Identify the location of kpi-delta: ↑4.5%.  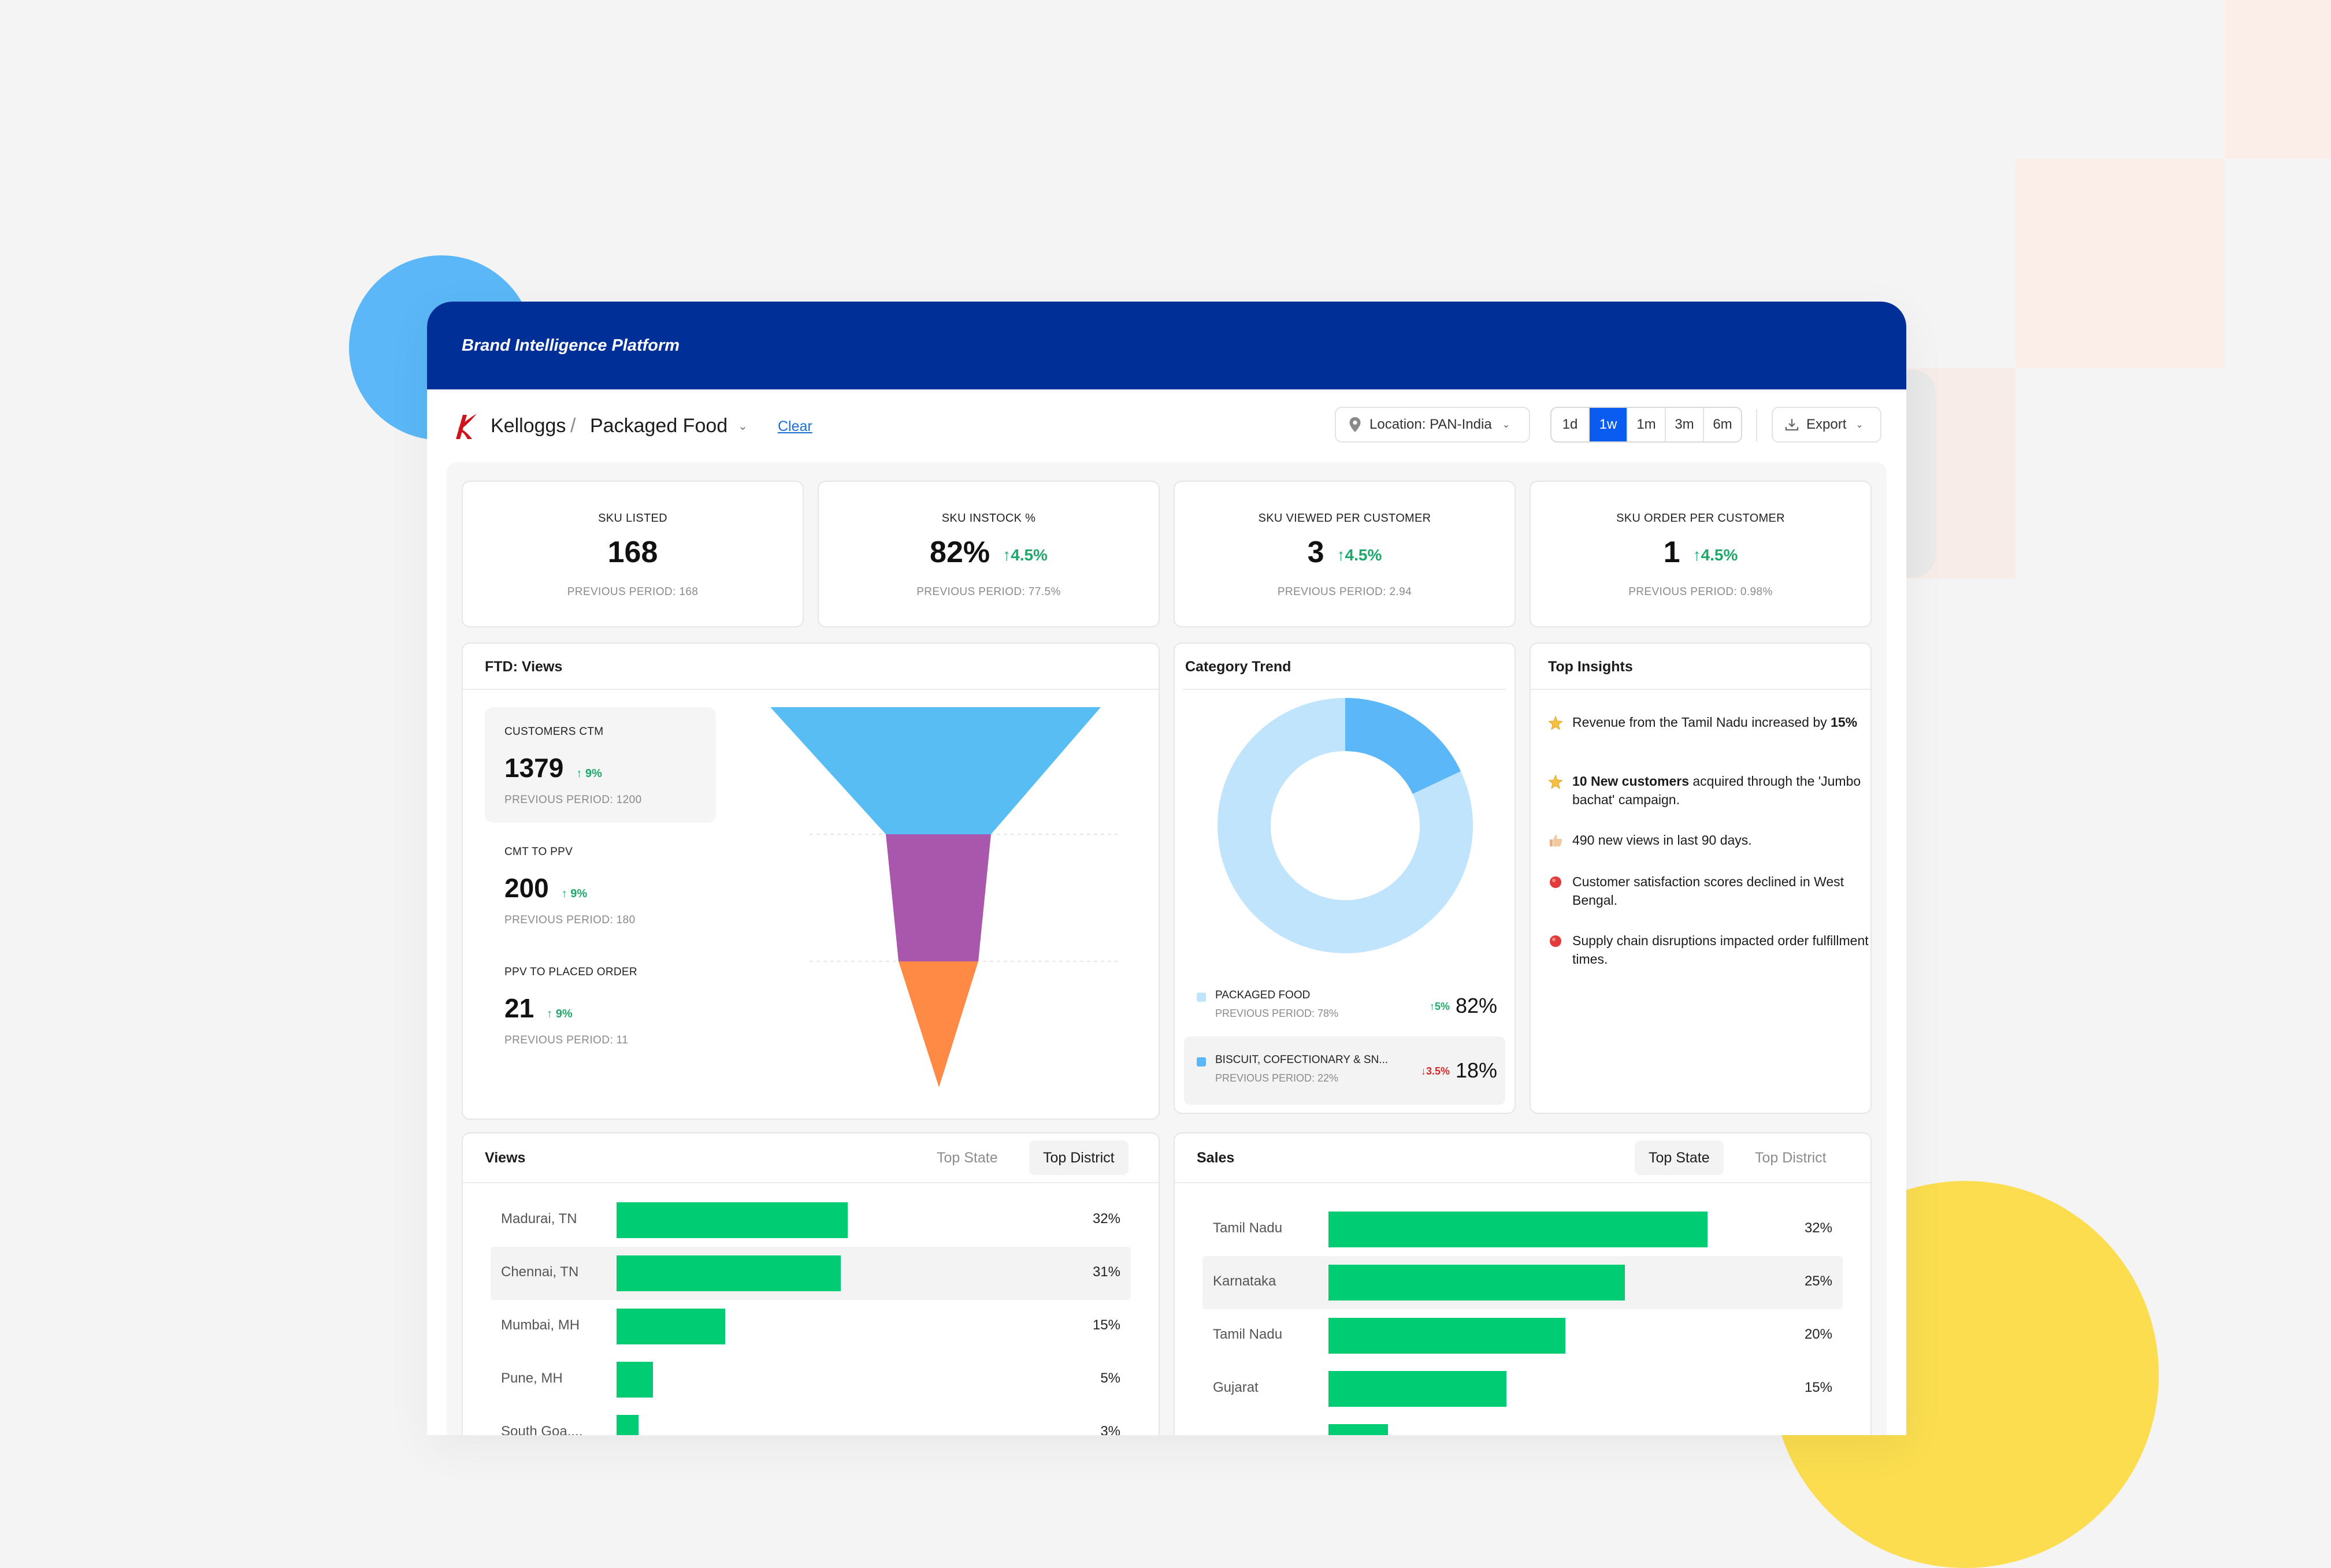
(1360, 555).